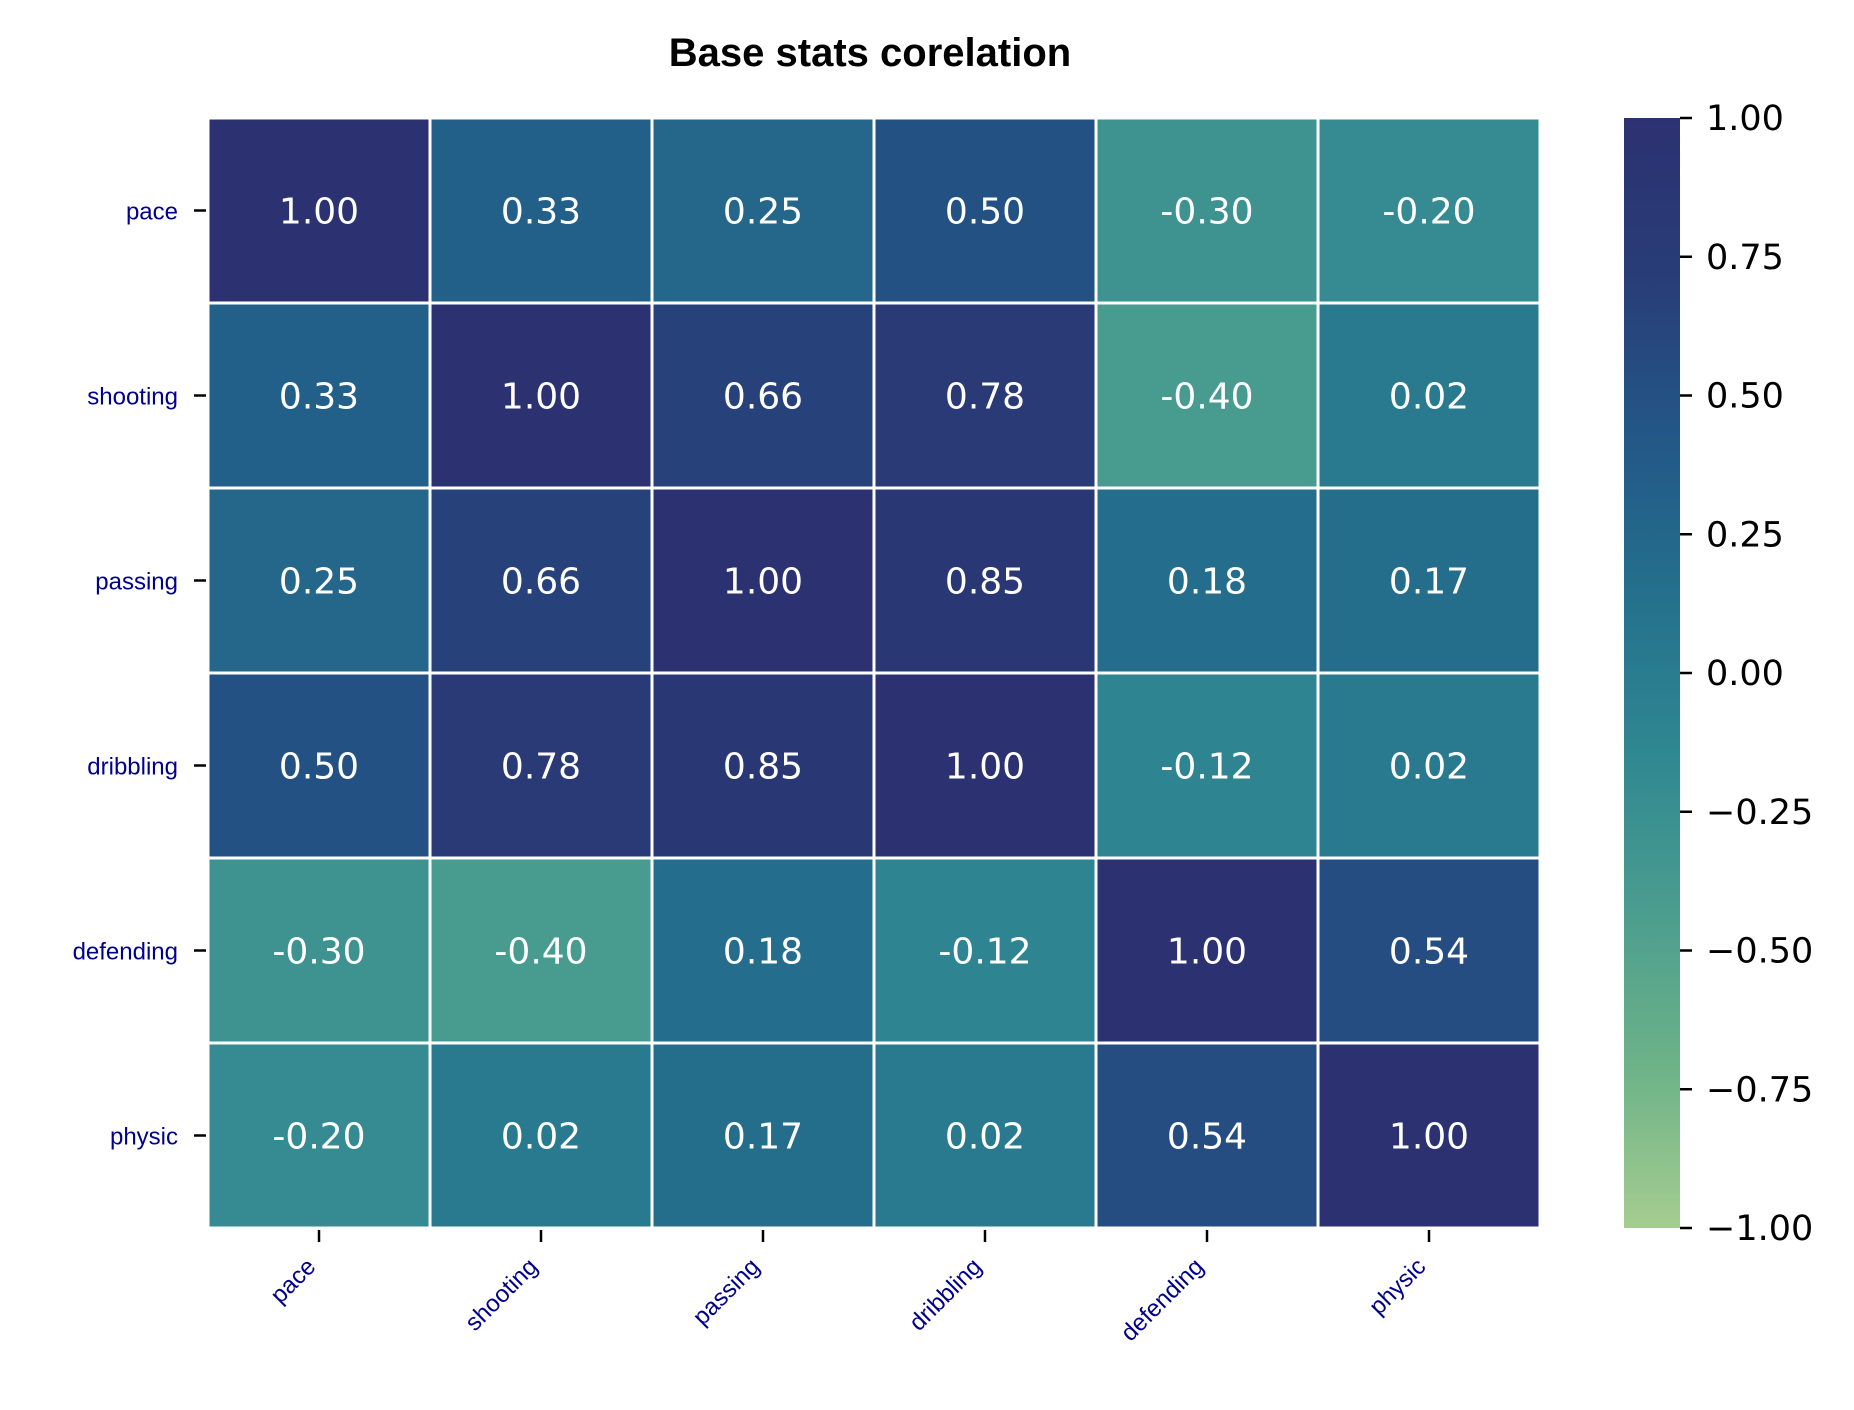  I want to click on colorbar: 1.00 0.75 0.50 0.25 0.00 −0.25 −0.50 −0.75 −1.00, so click(1718, 674).